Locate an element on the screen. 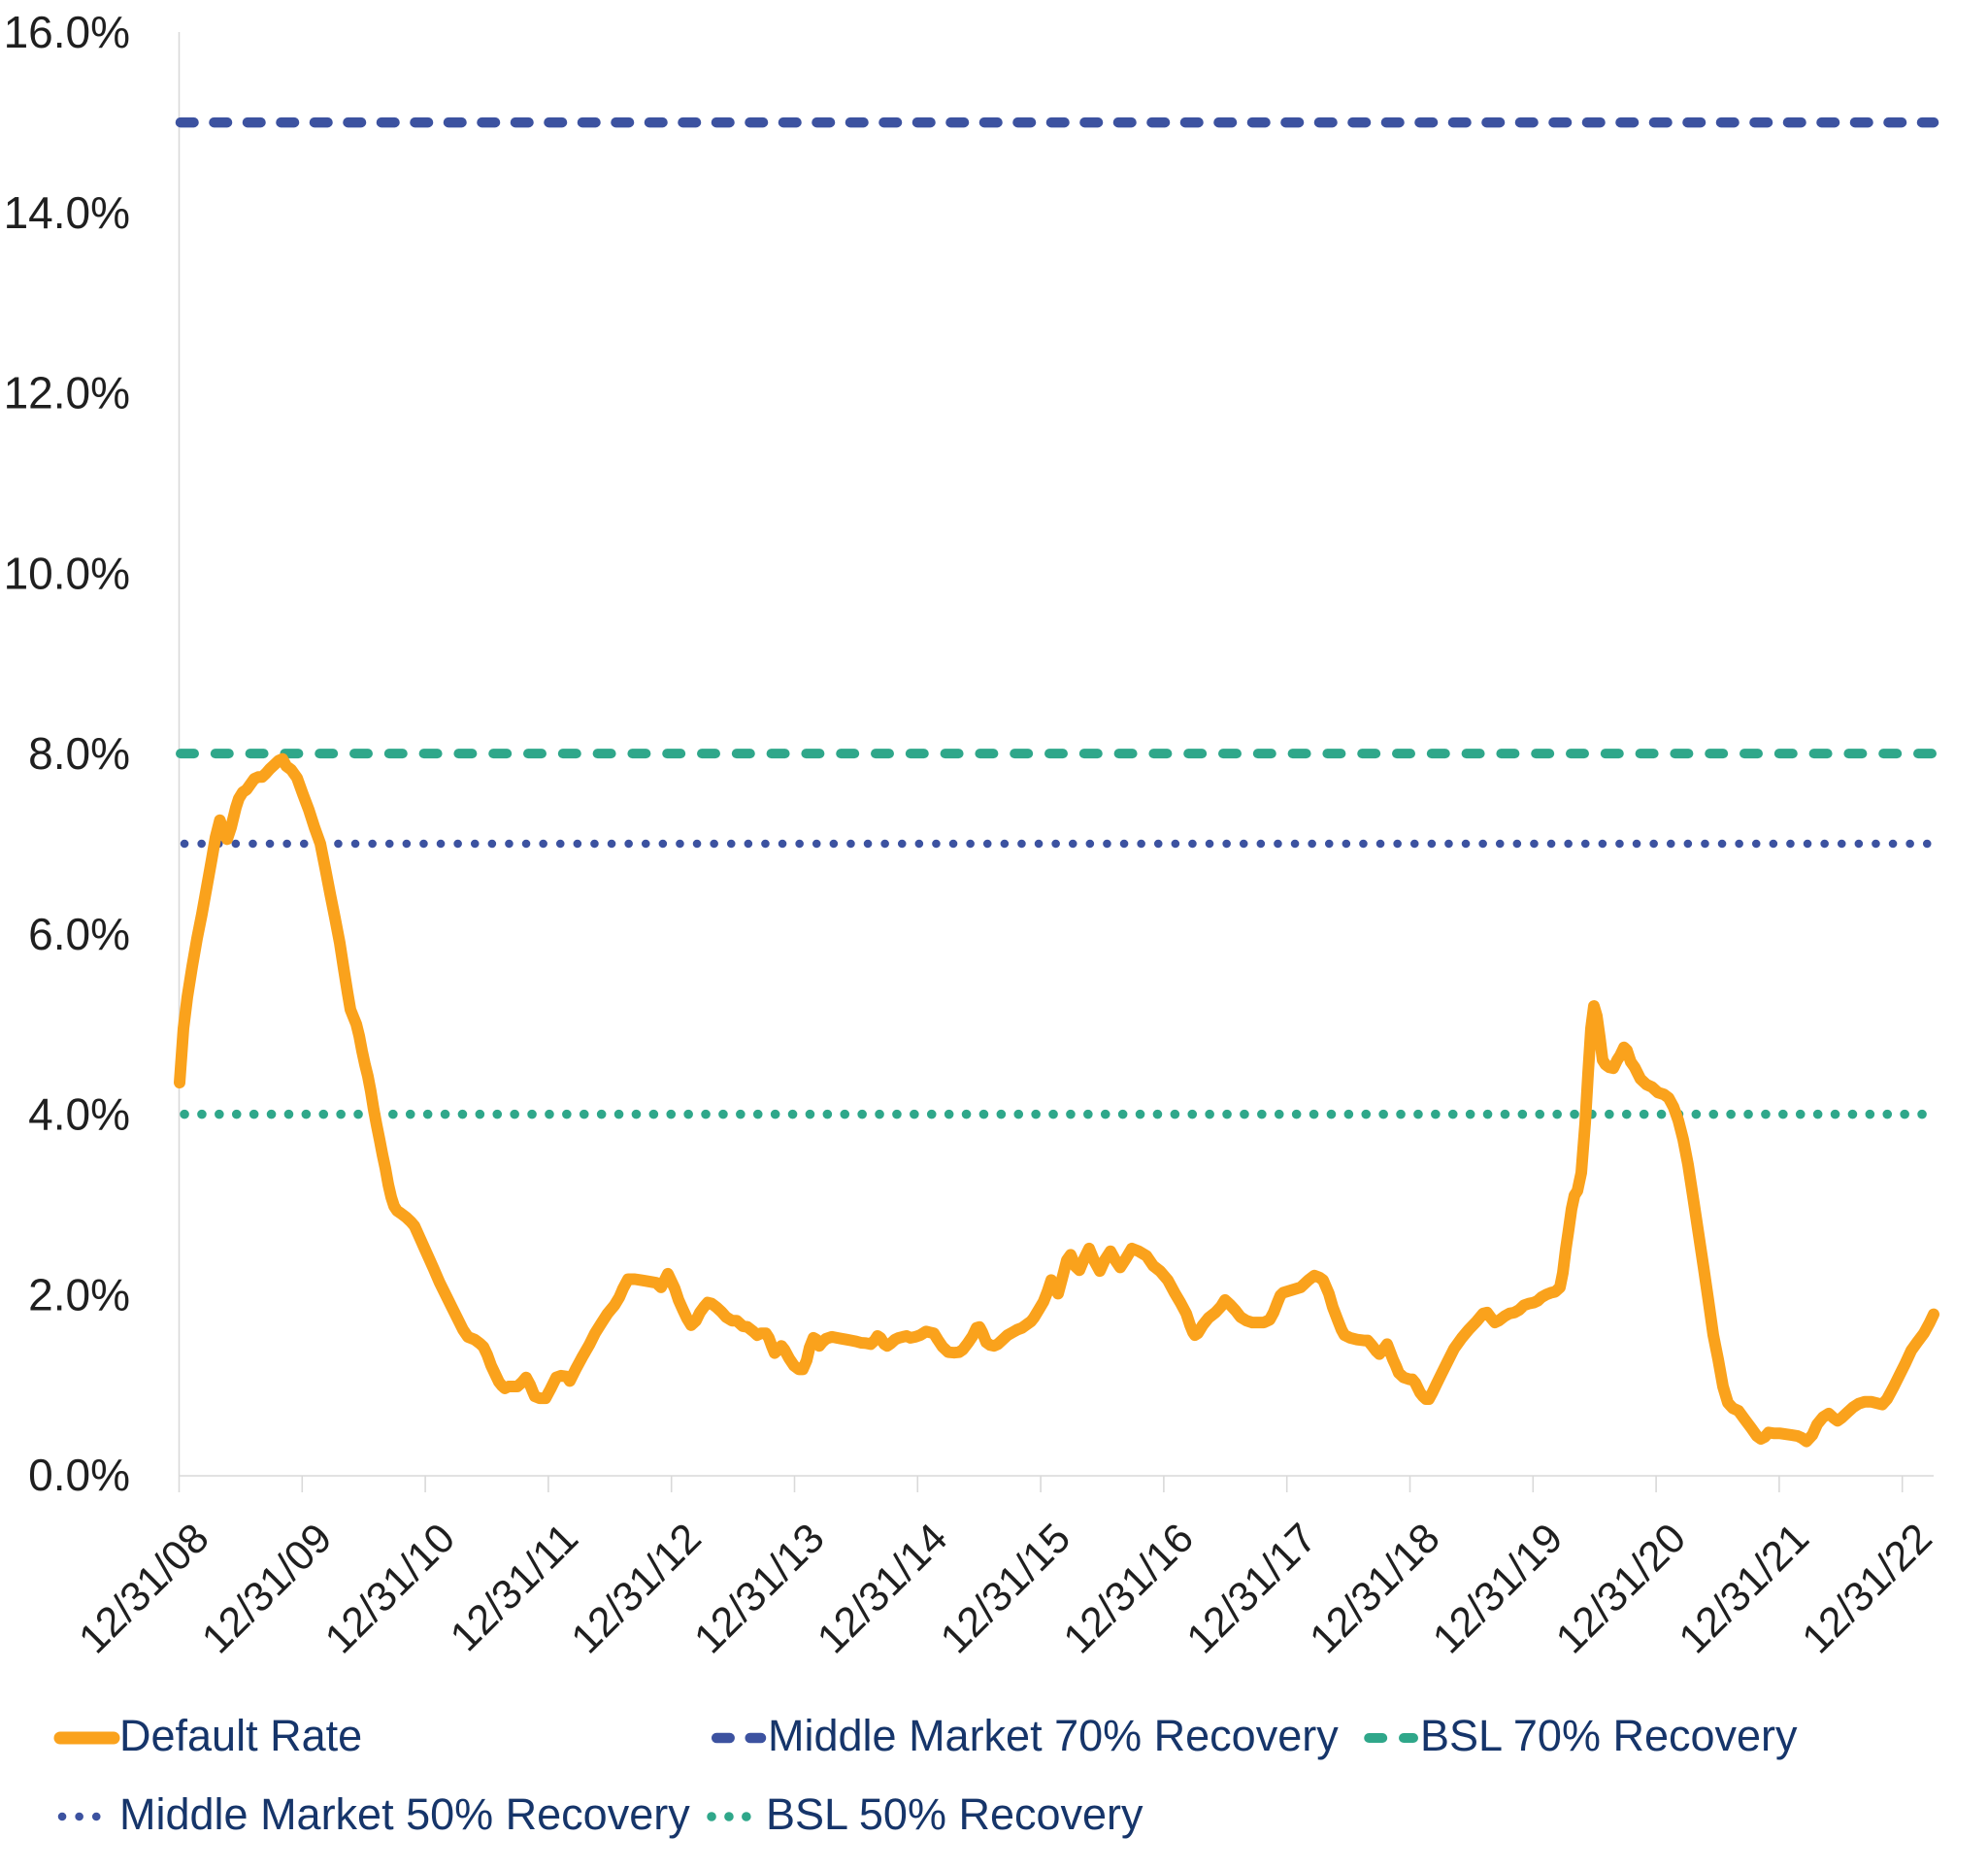 This screenshot has height=1870, width=1988. svg-text: 6.0% is located at coordinates (79, 934).